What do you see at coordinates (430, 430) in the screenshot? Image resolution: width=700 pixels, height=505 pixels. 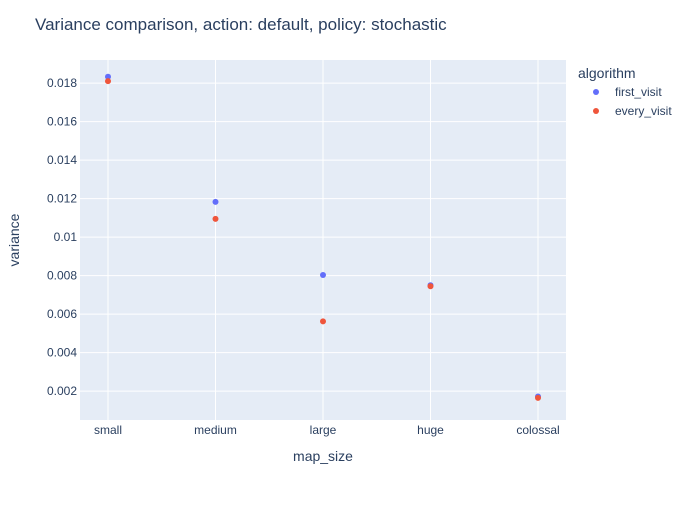 I see `x-tick-label: huge` at bounding box center [430, 430].